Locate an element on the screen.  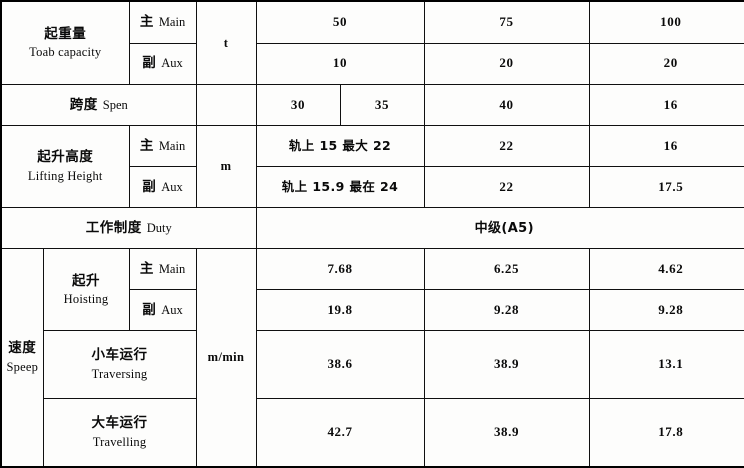
row-header-duty-cn: 工作制度 is located at coordinates (113, 227).